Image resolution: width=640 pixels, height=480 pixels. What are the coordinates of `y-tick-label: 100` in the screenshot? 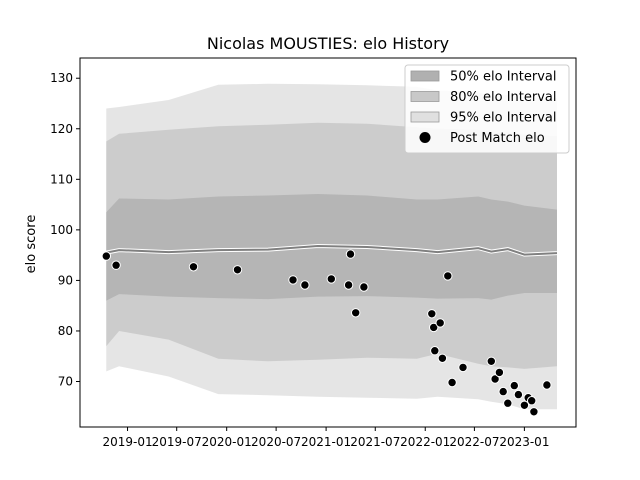 It's located at (61, 230).